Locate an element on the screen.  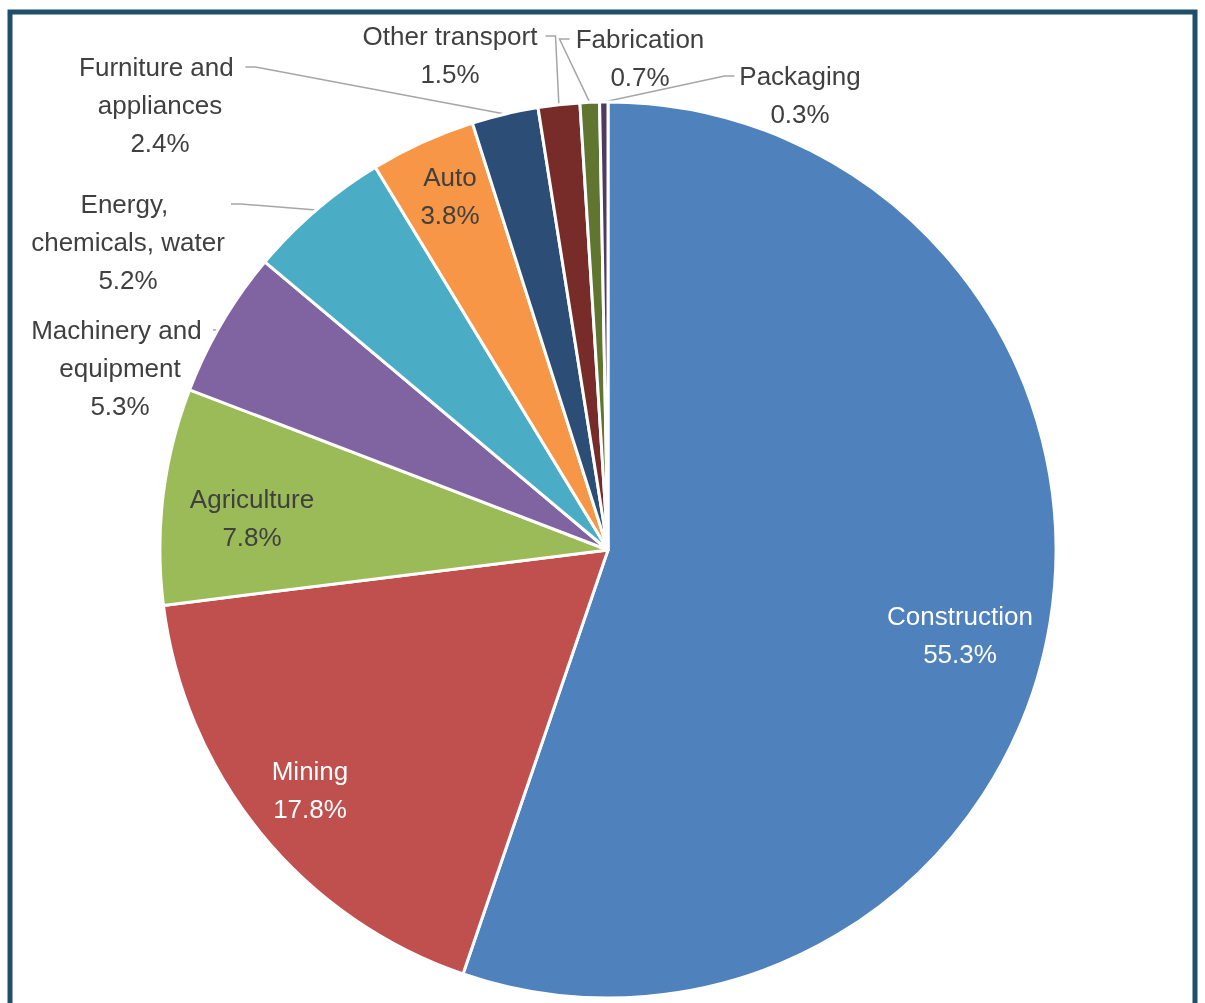
data-label: 2.4% is located at coordinates (160, 143).